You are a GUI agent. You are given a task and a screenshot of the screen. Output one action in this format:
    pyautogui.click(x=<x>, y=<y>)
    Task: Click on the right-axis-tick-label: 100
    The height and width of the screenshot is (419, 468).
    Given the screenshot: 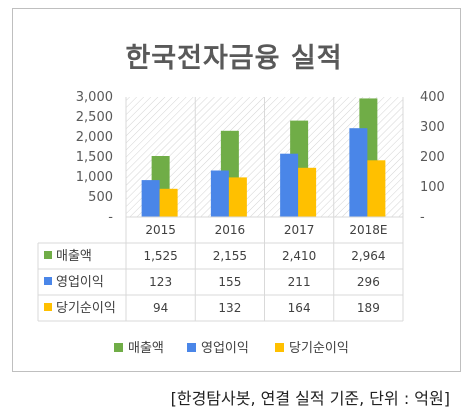 What is the action you would take?
    pyautogui.click(x=432, y=187)
    